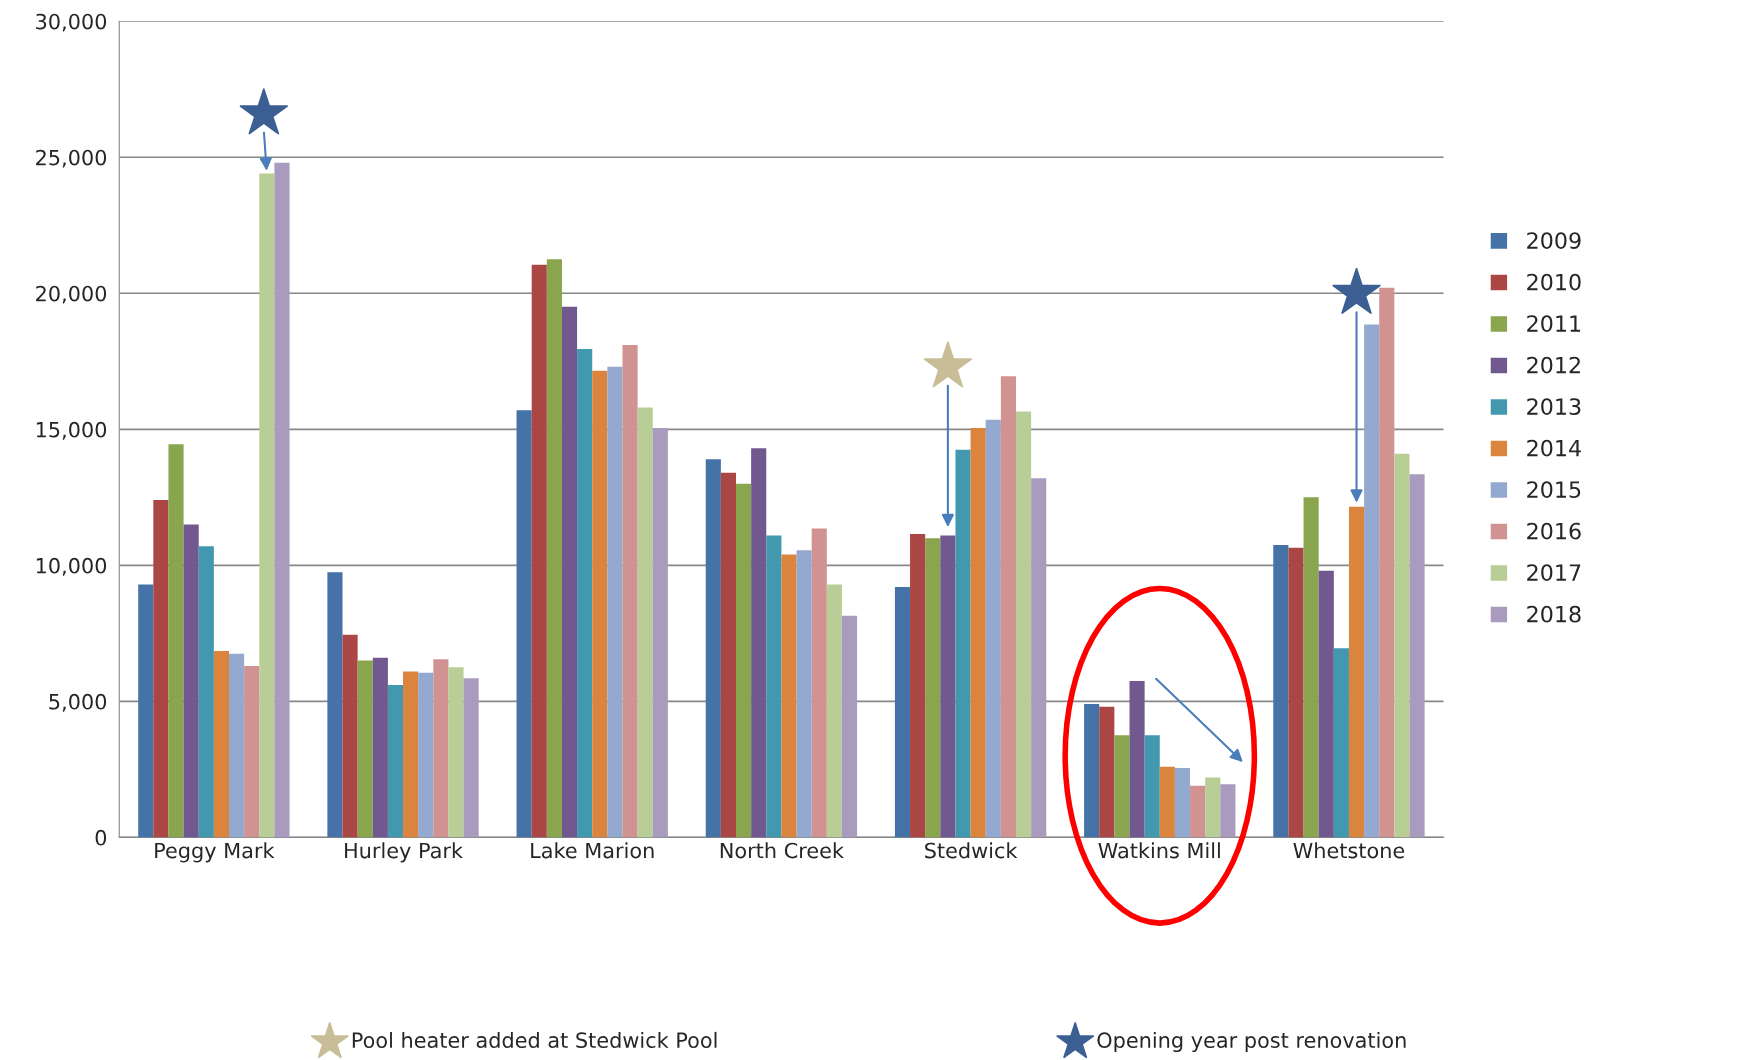  What do you see at coordinates (592, 850) in the screenshot?
I see `x-tick-label: Lake Marion` at bounding box center [592, 850].